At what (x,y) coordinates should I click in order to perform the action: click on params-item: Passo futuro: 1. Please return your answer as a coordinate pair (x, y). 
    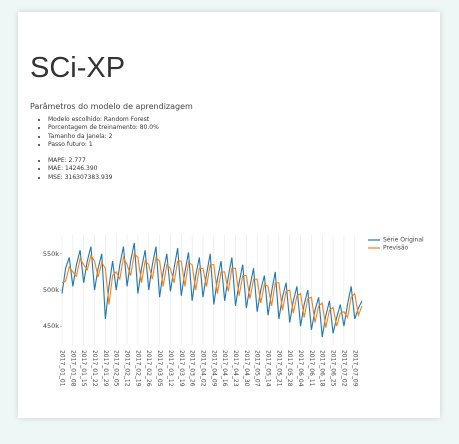
    Looking at the image, I should click on (103, 145).